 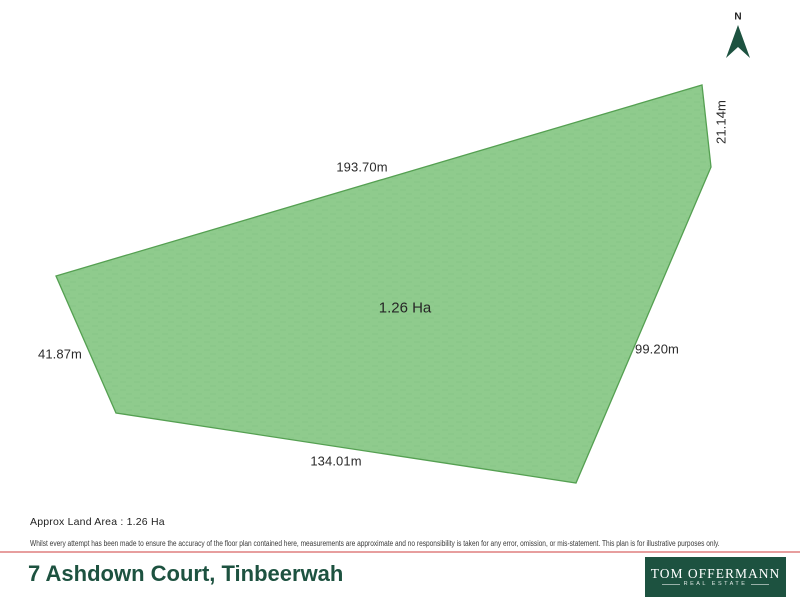 What do you see at coordinates (715, 573) in the screenshot?
I see `brand-name: TOM OFFERMANN` at bounding box center [715, 573].